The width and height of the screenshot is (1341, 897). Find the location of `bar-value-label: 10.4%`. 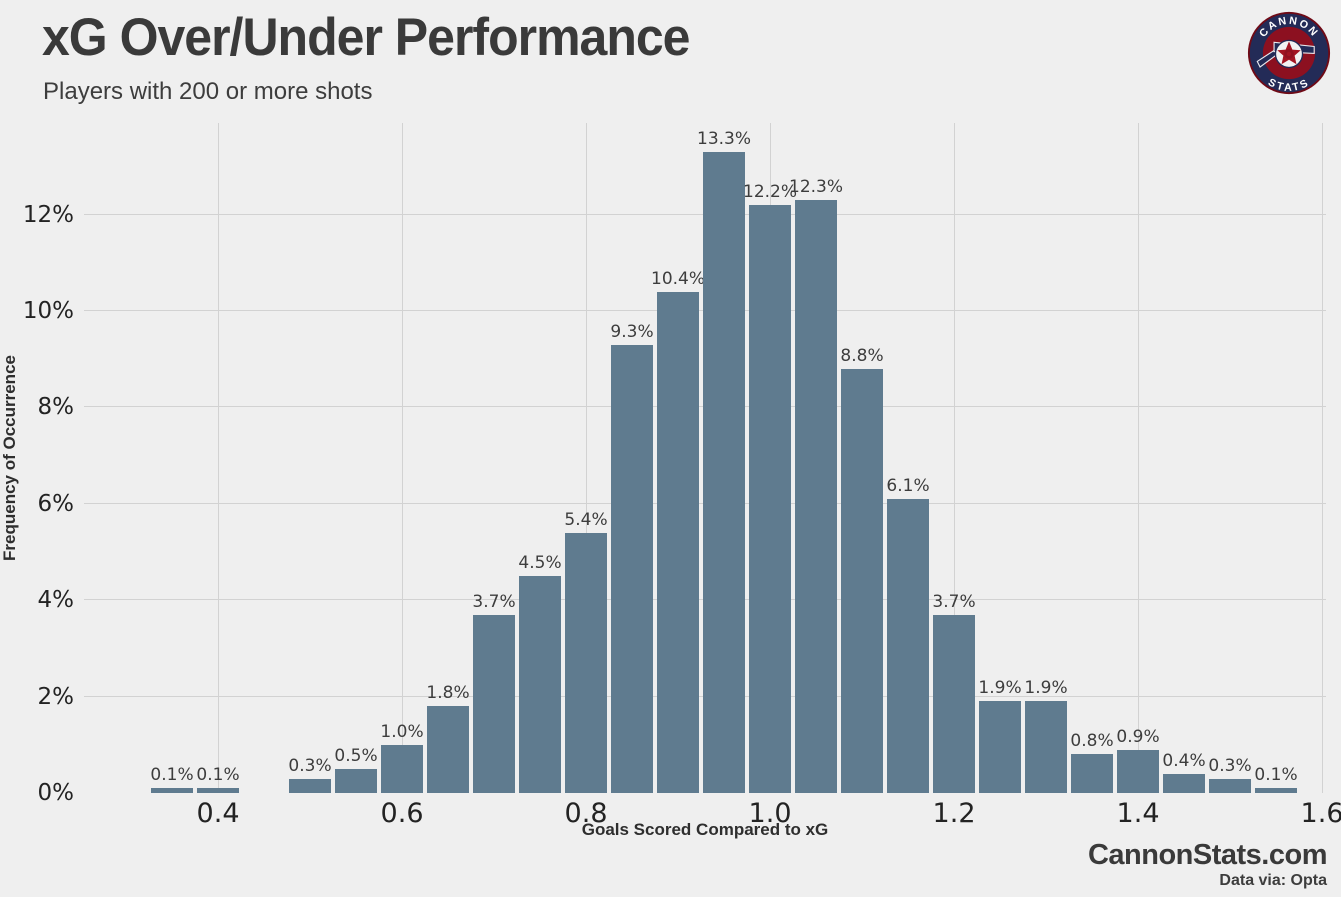

bar-value-label: 10.4% is located at coordinates (678, 278).